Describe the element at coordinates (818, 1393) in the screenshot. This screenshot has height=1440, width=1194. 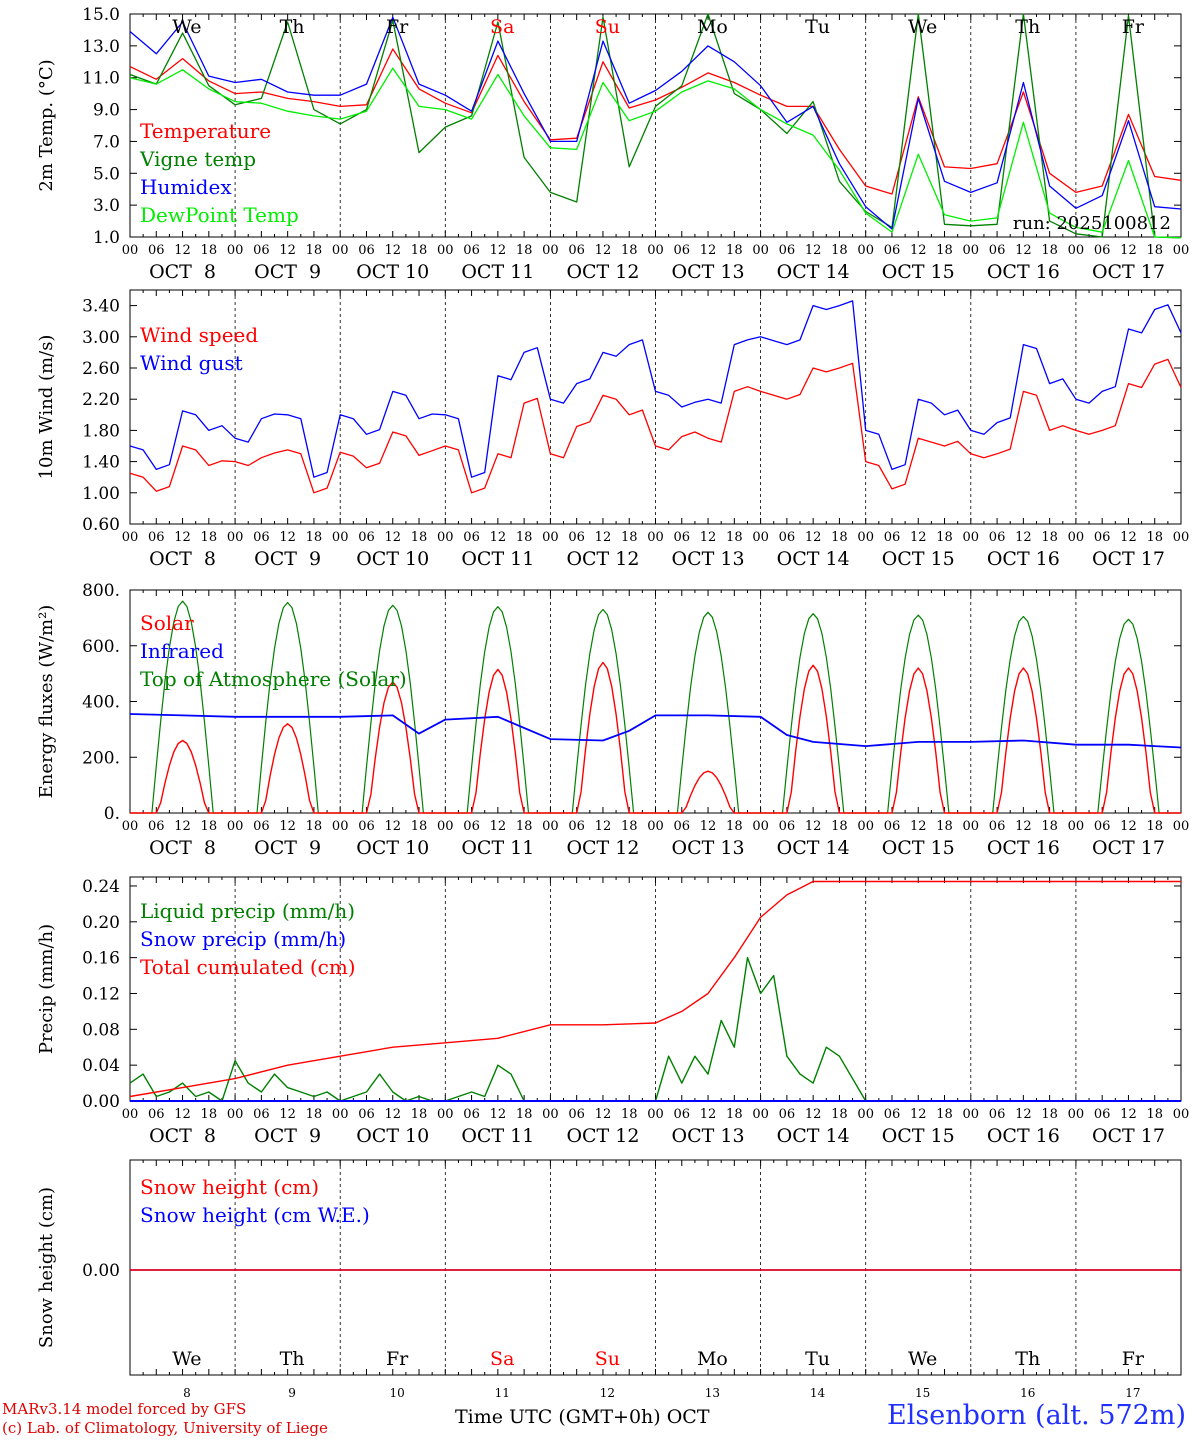
I see `day-number-label: 14` at that location.